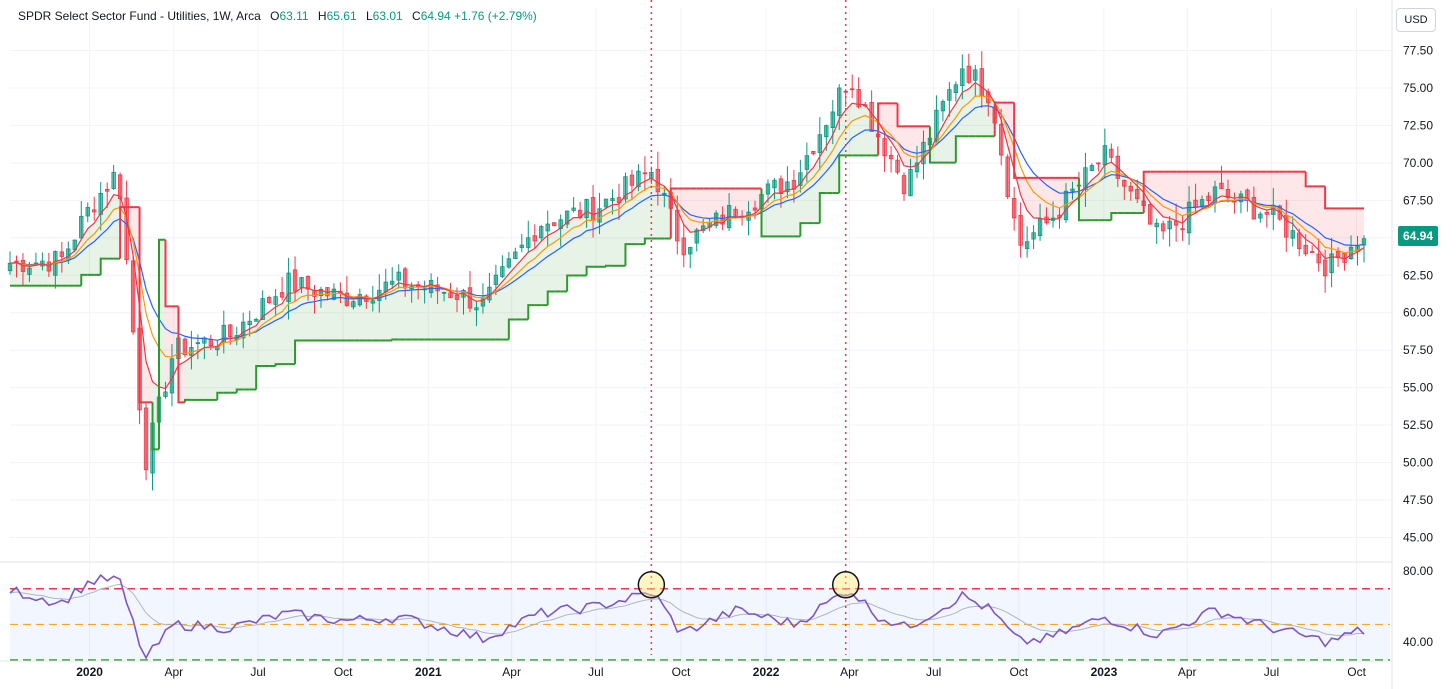  Describe the element at coordinates (1418, 50) in the screenshot. I see `y-tick-label: 77.50` at that location.